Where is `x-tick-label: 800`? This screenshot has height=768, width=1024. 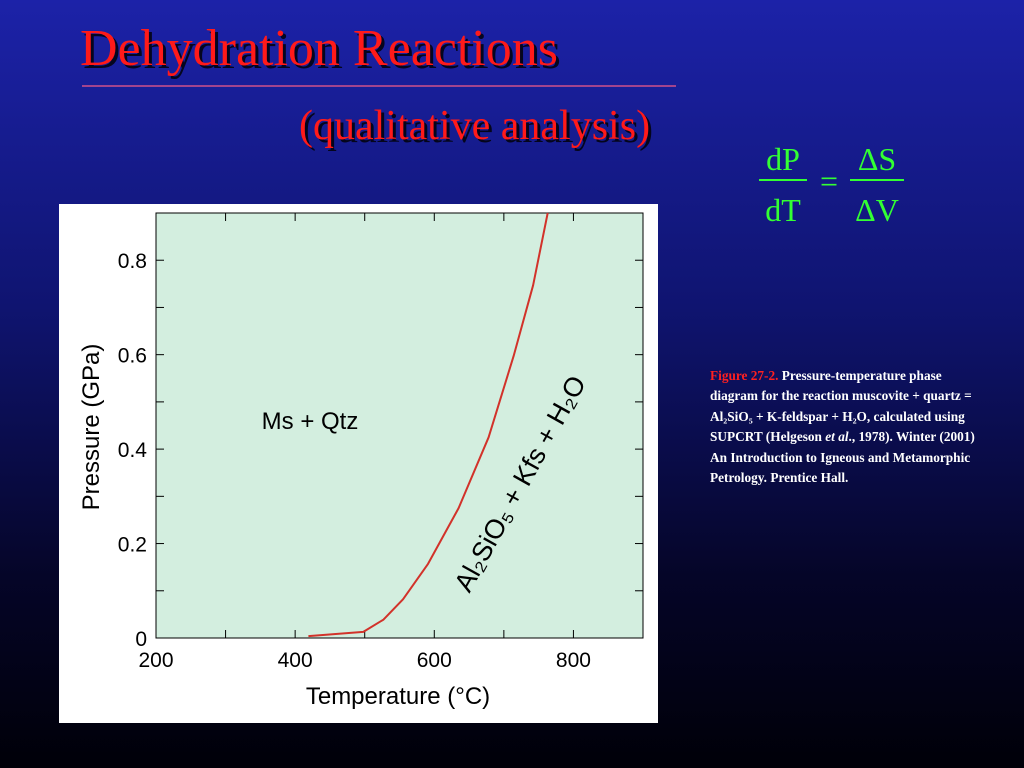
x-tick-label: 800 is located at coordinates (573, 660).